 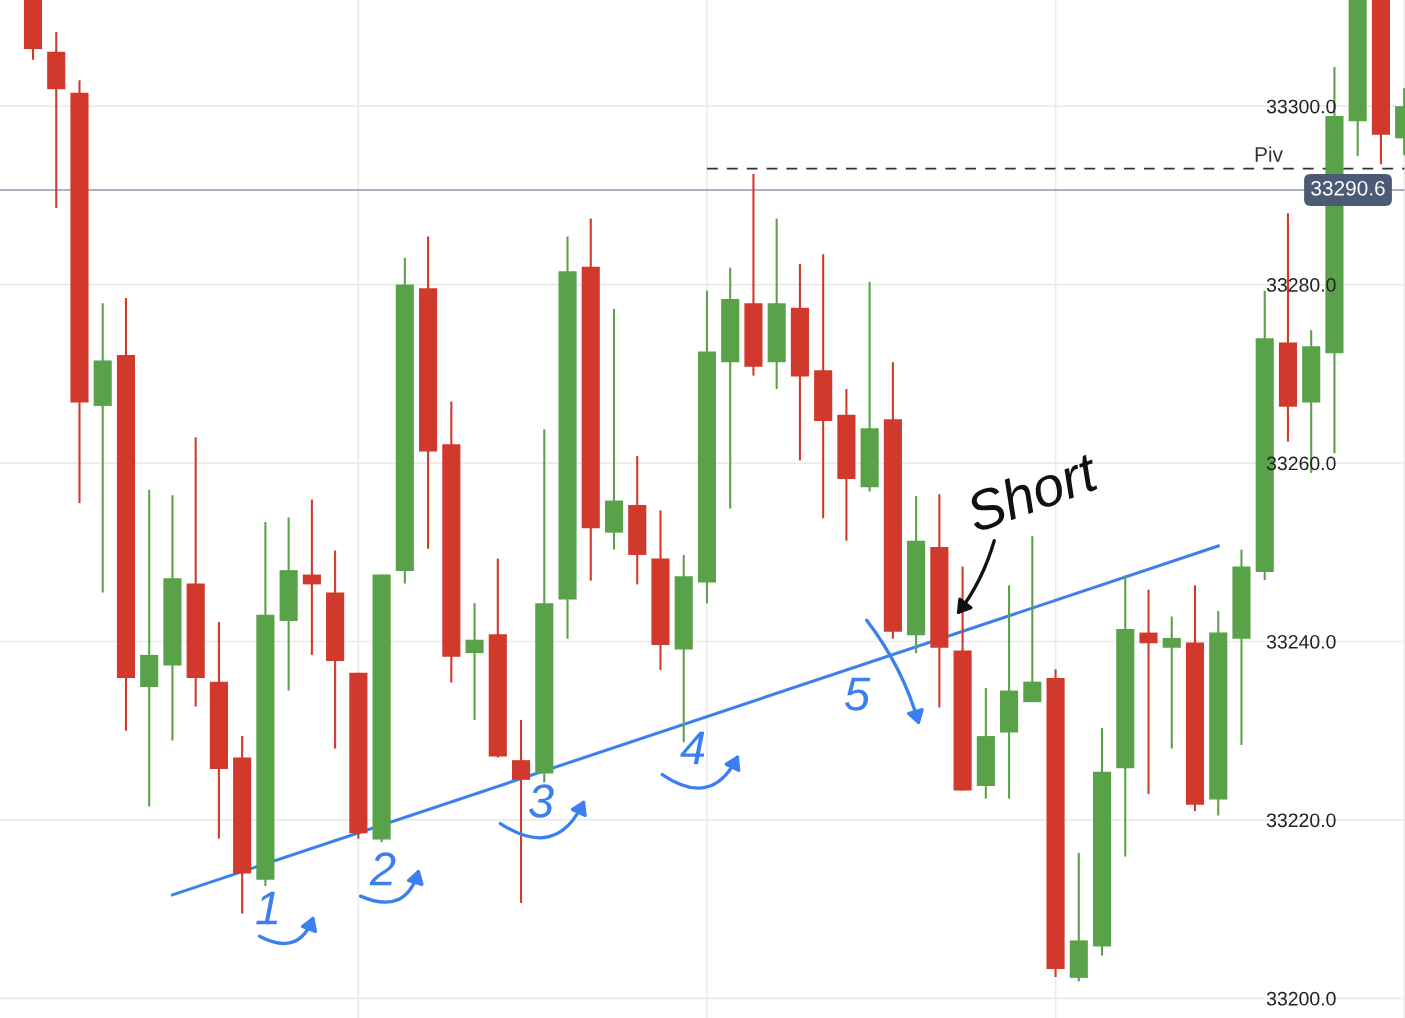 What do you see at coordinates (1269, 154) in the screenshot?
I see `ref-line-label: Piv` at bounding box center [1269, 154].